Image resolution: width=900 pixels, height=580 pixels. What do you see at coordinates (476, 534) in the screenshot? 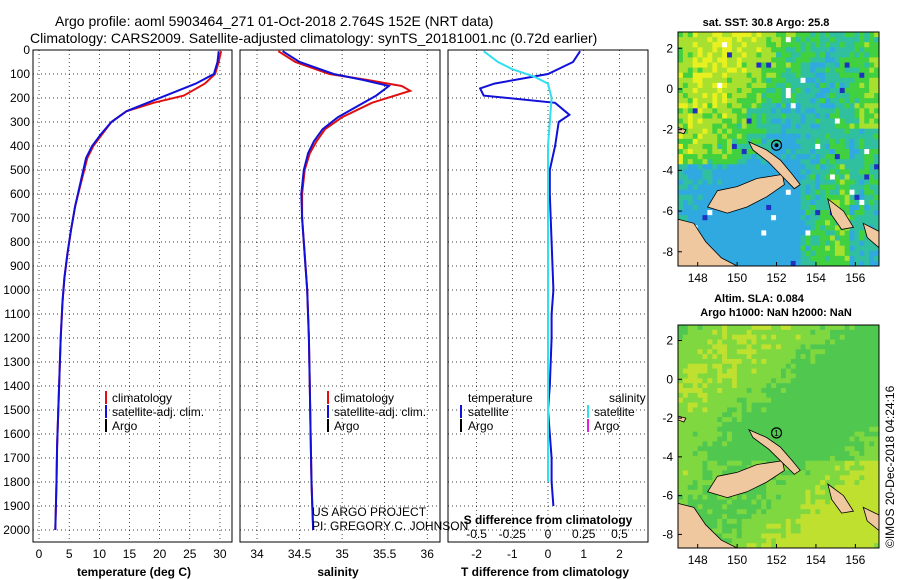
I see `x-top-tick-label: -0.5` at bounding box center [476, 534].